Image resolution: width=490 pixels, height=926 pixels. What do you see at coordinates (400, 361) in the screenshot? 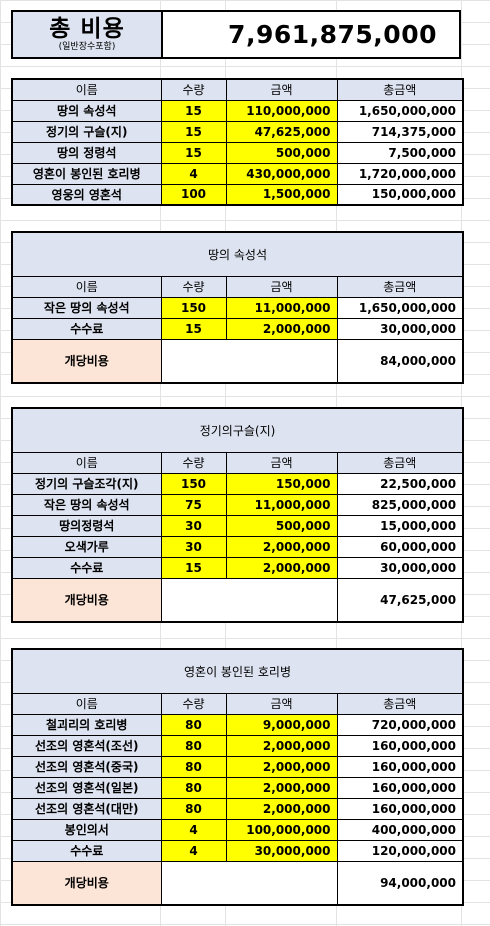
I see `unit-cost-value-cell: 84,000,000` at bounding box center [400, 361].